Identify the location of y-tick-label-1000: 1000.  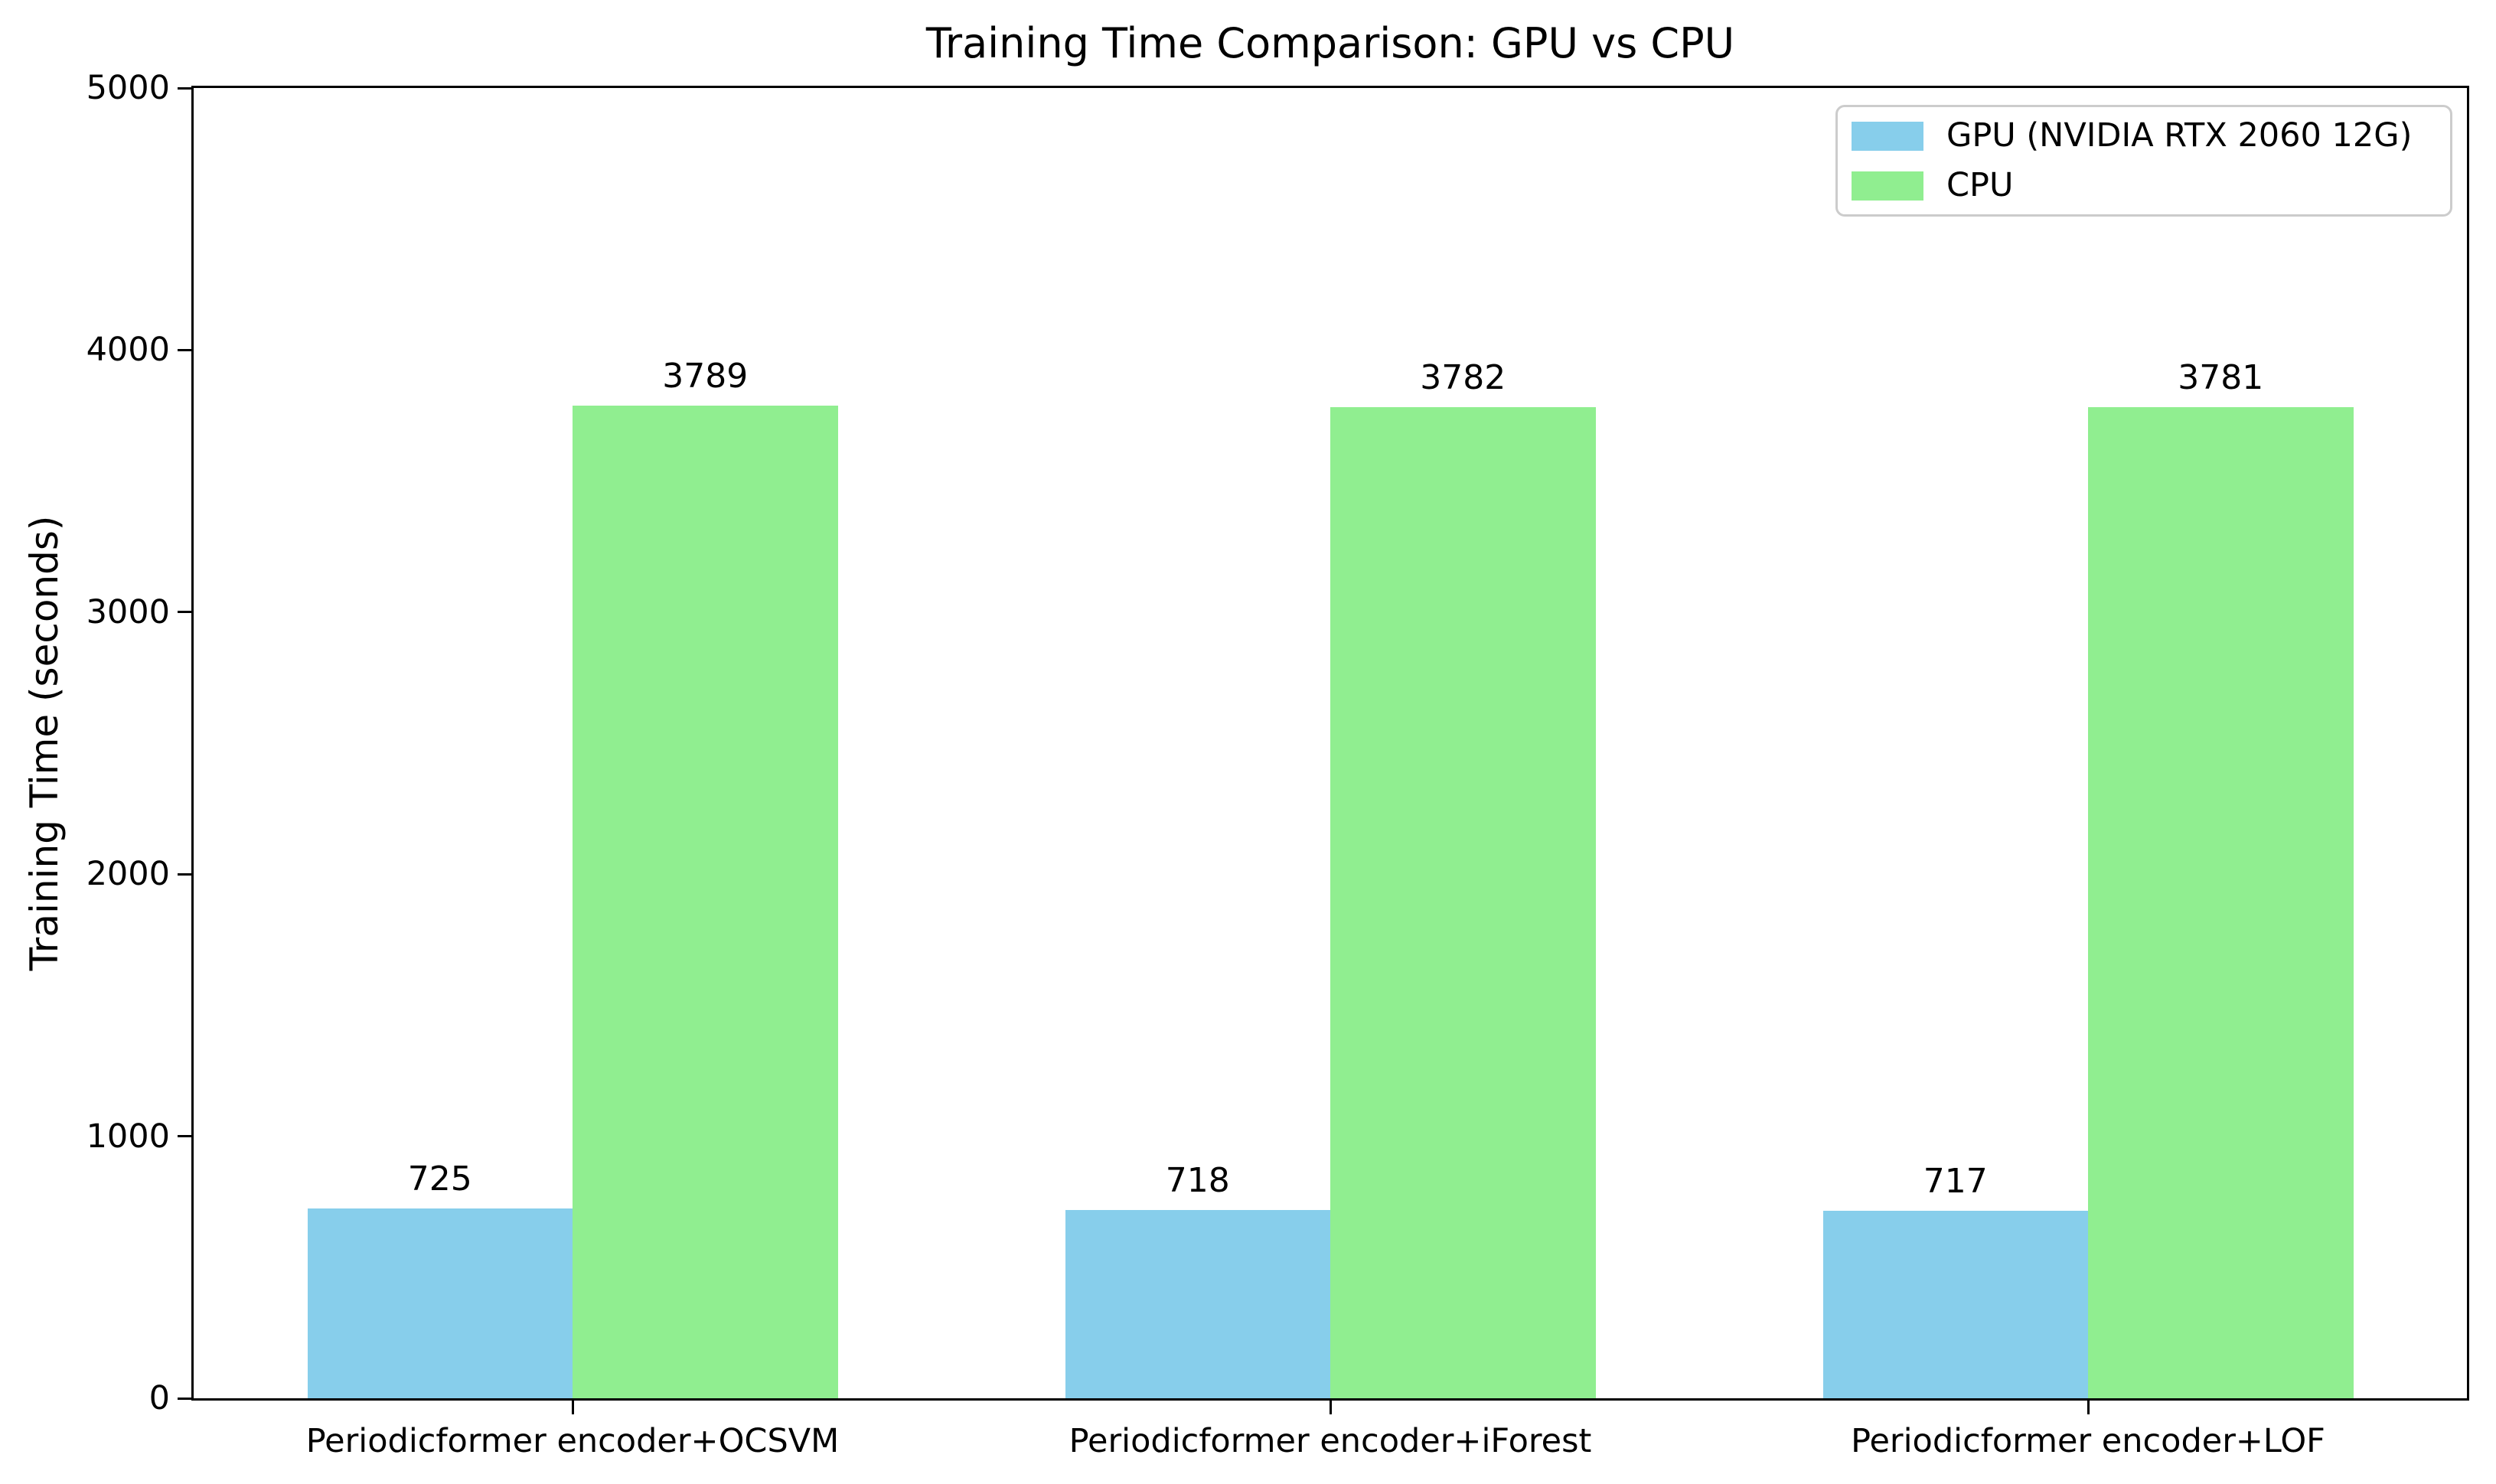
(128, 1136).